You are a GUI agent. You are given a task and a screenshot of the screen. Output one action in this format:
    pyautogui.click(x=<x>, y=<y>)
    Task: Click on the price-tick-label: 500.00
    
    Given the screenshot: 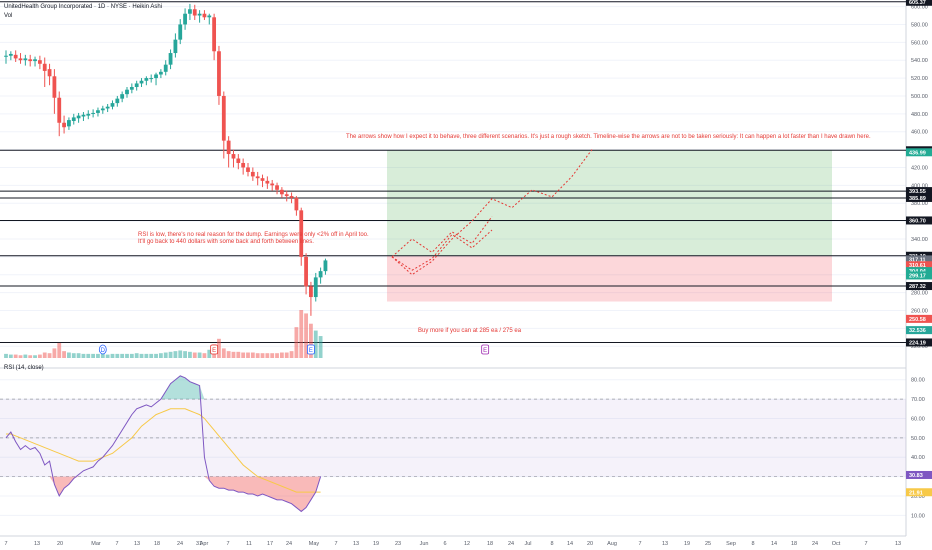 What is the action you would take?
    pyautogui.click(x=919, y=97)
    